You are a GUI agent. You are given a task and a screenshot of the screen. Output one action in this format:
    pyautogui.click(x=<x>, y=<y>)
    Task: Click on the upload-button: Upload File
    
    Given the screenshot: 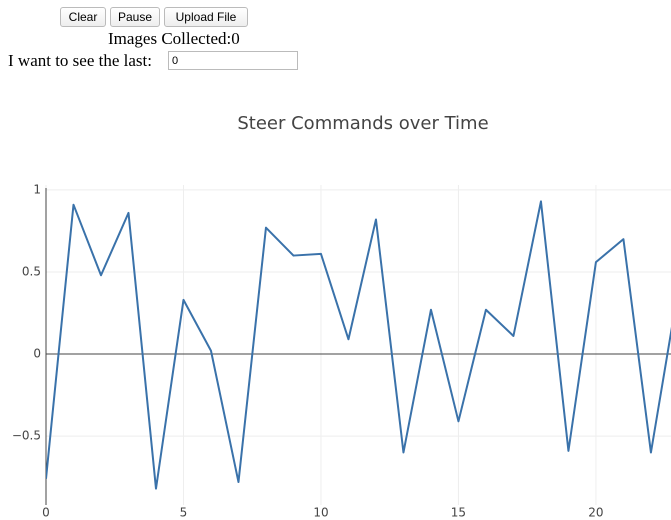 What is the action you would take?
    pyautogui.click(x=206, y=17)
    